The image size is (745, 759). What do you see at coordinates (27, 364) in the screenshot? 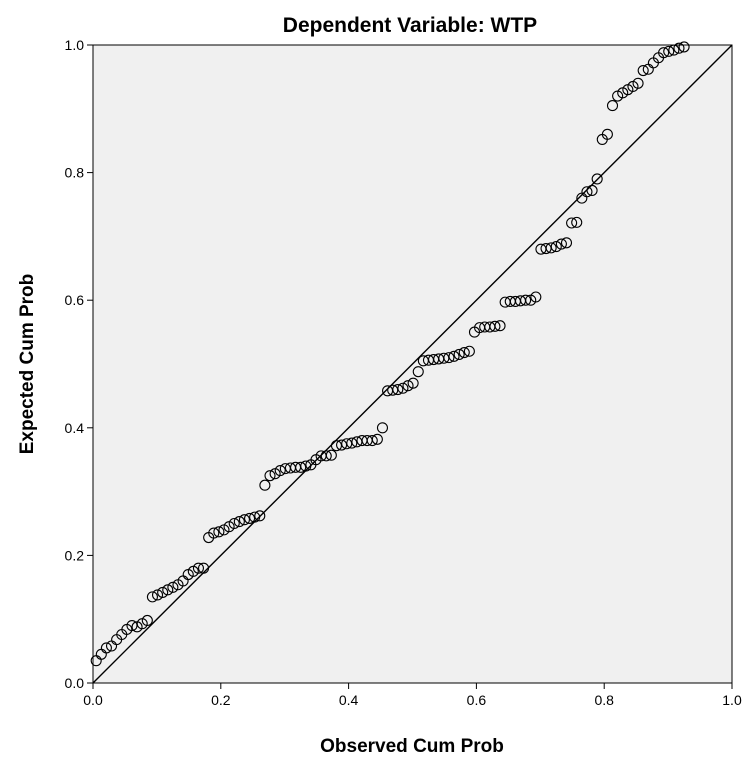
I see `y-axis-label: Expected Cum Prob` at bounding box center [27, 364].